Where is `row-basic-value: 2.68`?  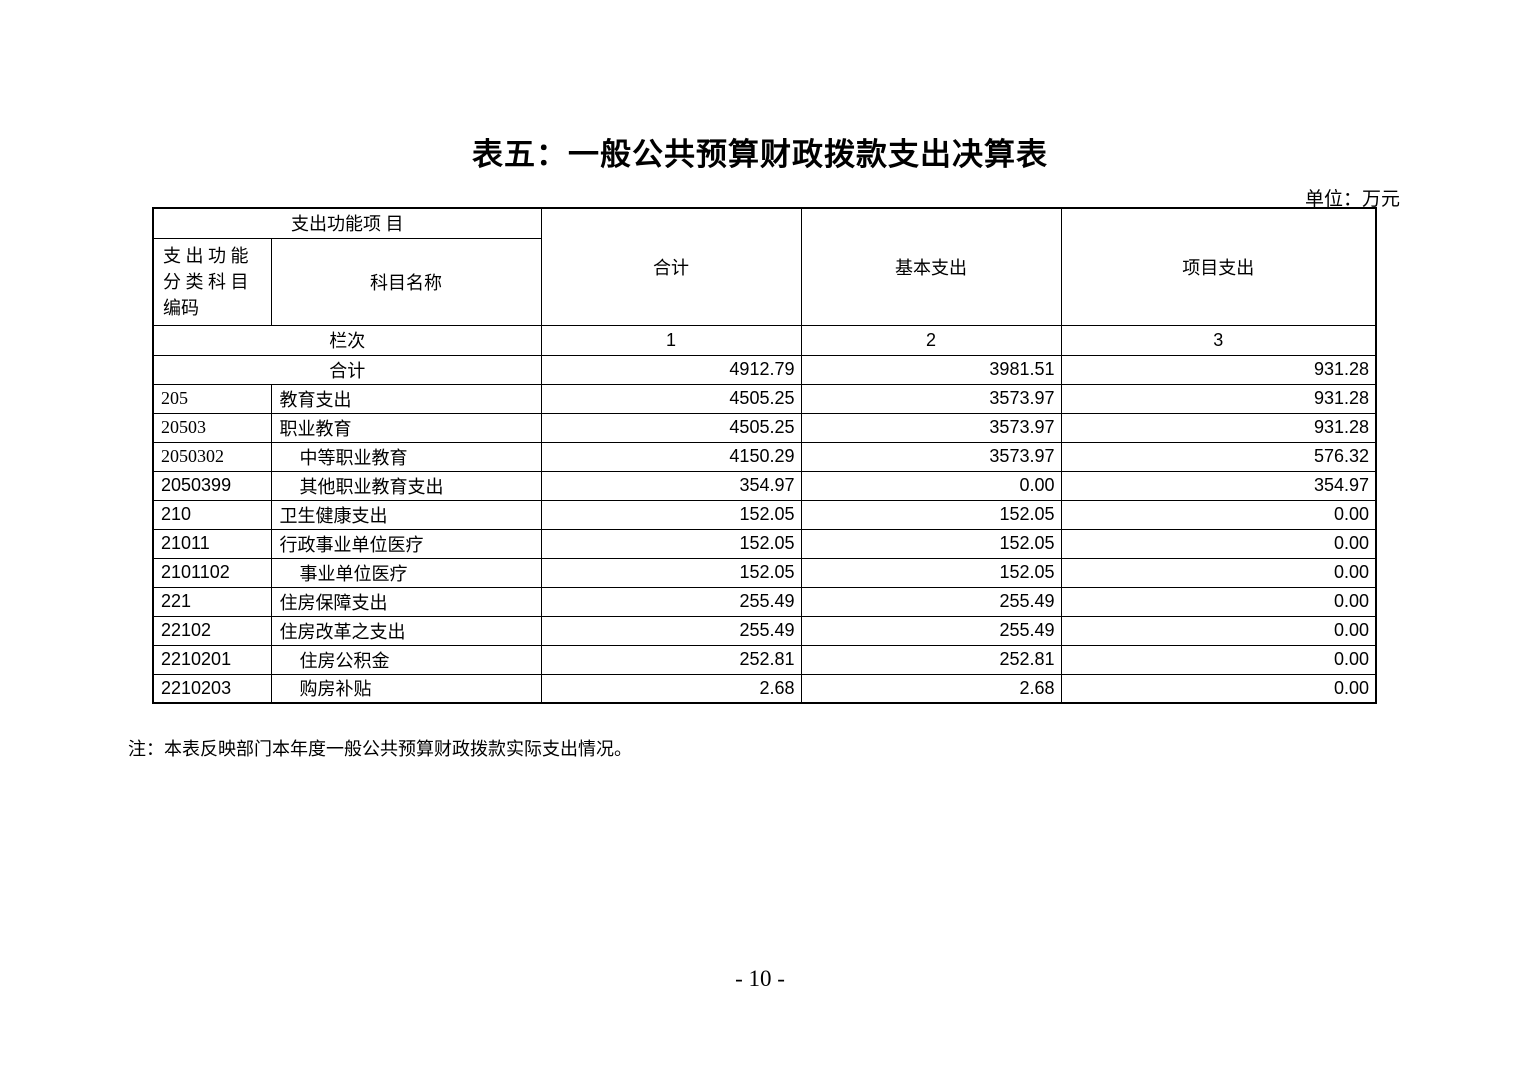
row-basic-value: 2.68 is located at coordinates (931, 688).